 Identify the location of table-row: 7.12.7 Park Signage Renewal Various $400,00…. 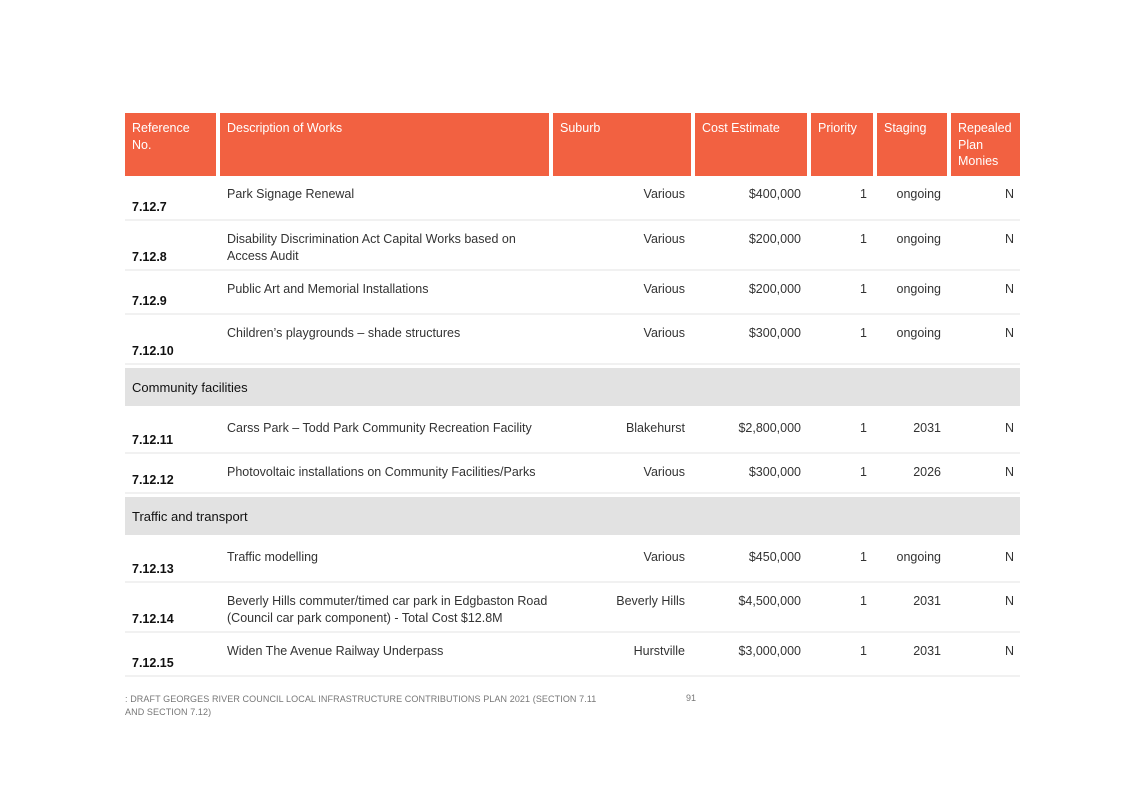
(572, 198).